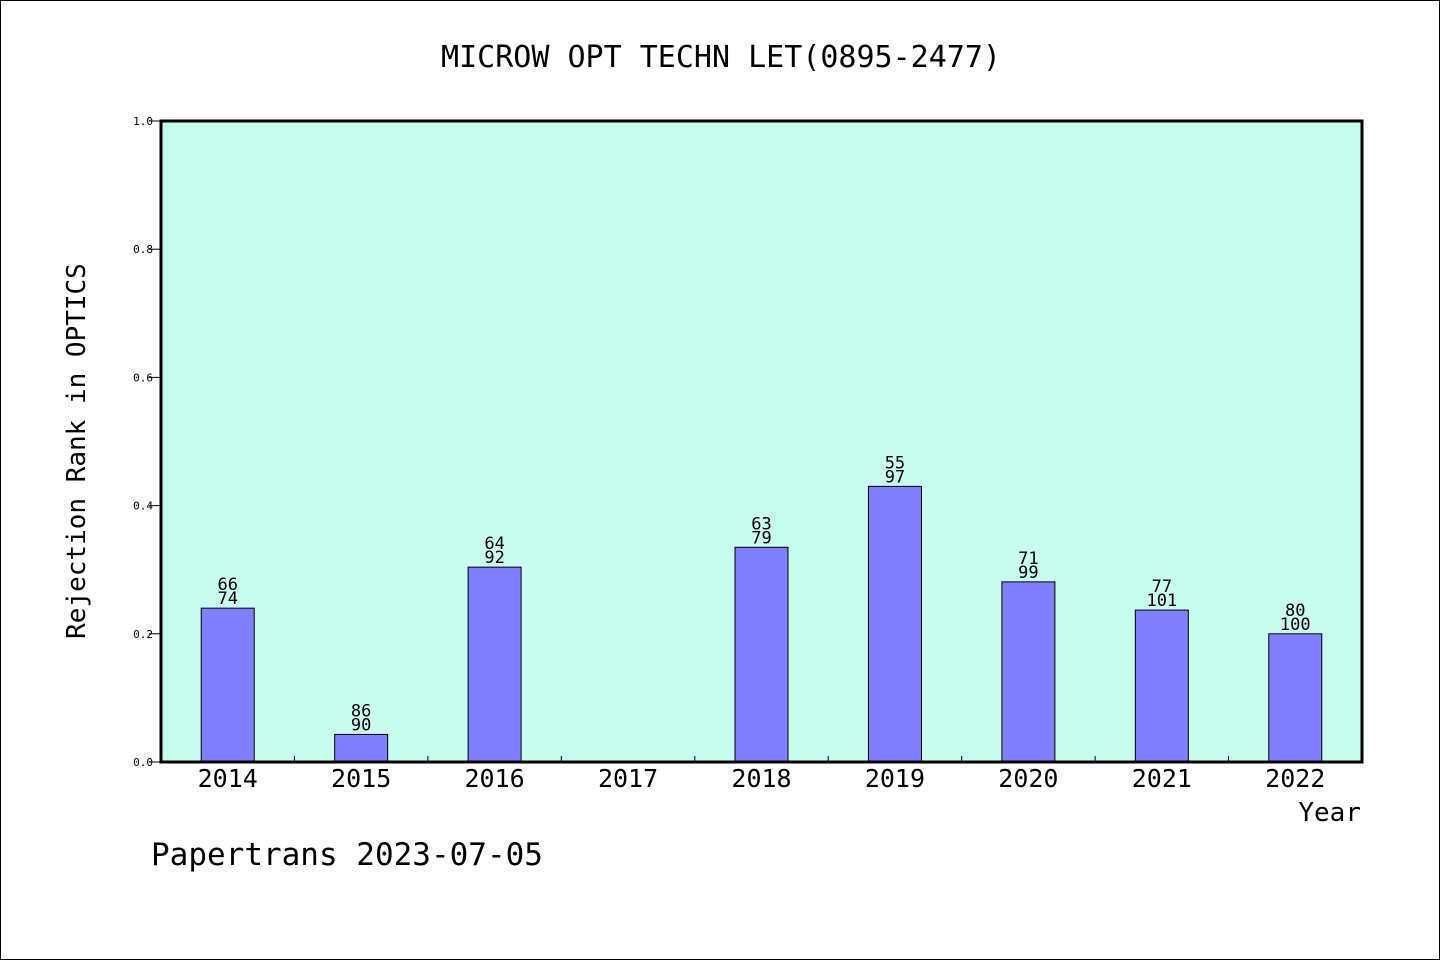  Describe the element at coordinates (895, 778) in the screenshot. I see `x-tick-label-2019: 2019` at that location.